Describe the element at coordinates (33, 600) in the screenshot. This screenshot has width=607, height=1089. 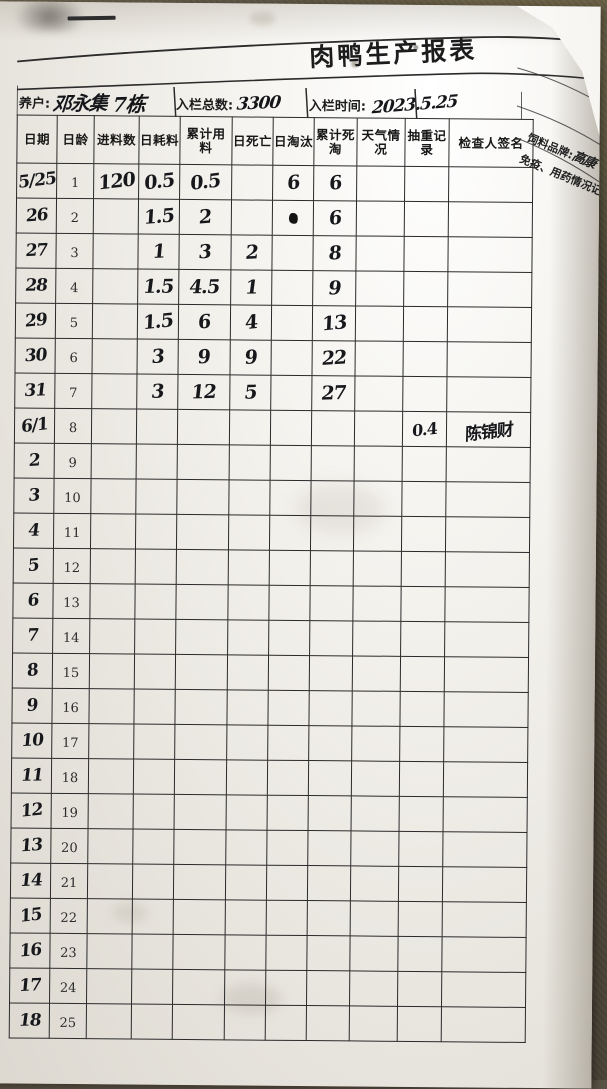
I see `cell-date: 6` at that location.